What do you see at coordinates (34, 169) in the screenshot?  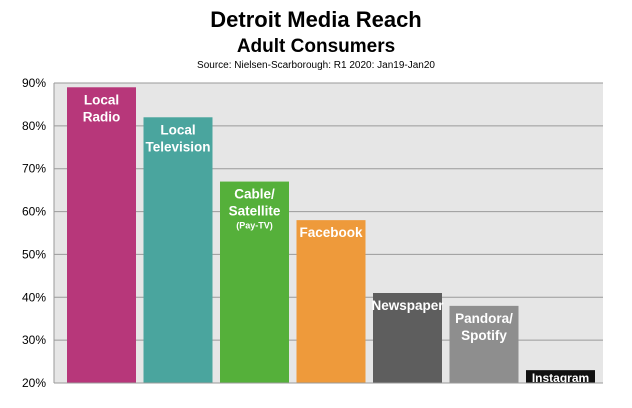 I see `y-tick-label: 70%` at bounding box center [34, 169].